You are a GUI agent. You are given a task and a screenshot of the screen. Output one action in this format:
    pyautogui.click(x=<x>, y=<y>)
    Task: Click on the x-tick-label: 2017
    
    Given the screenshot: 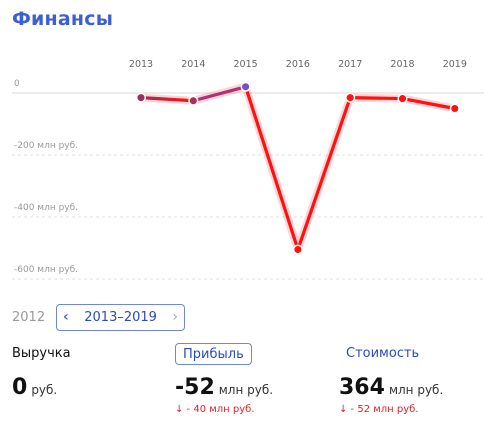 What is the action you would take?
    pyautogui.click(x=350, y=64)
    